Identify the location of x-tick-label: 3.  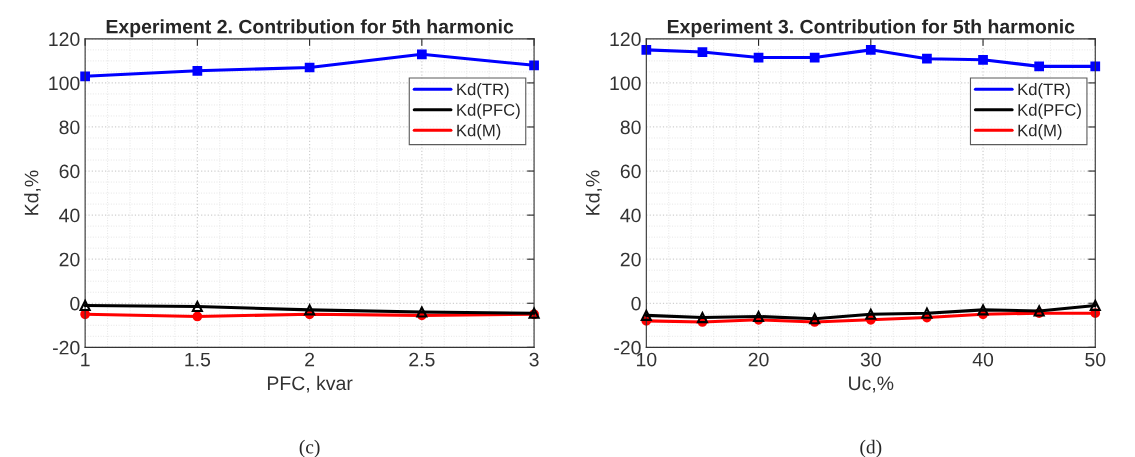
(534, 359).